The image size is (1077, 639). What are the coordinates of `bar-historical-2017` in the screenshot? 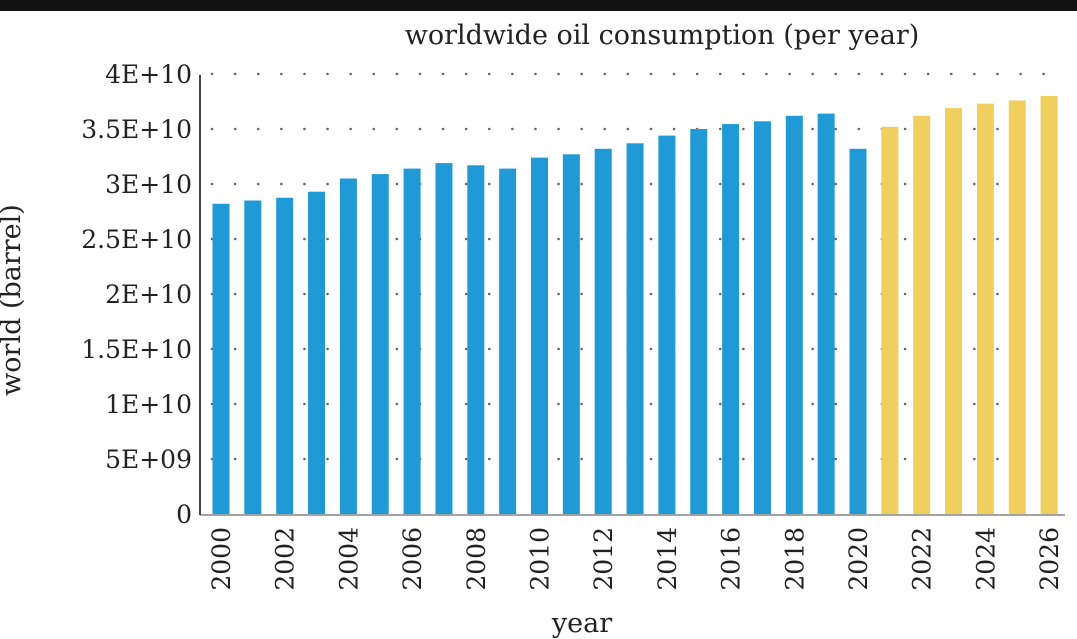 It's located at (762, 318).